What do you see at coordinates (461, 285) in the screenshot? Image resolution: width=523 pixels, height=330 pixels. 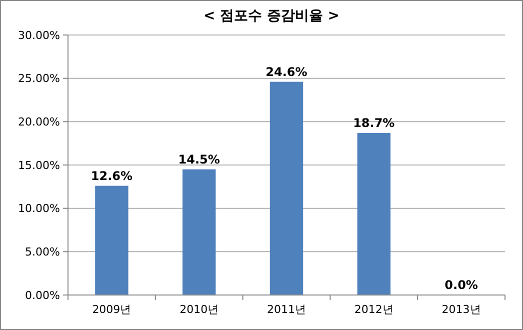 I see `data-label: 0.0%` at bounding box center [461, 285].